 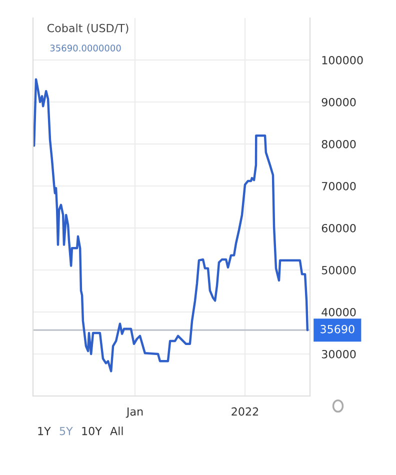 I want to click on ref-line-label: 35690, so click(x=337, y=329).